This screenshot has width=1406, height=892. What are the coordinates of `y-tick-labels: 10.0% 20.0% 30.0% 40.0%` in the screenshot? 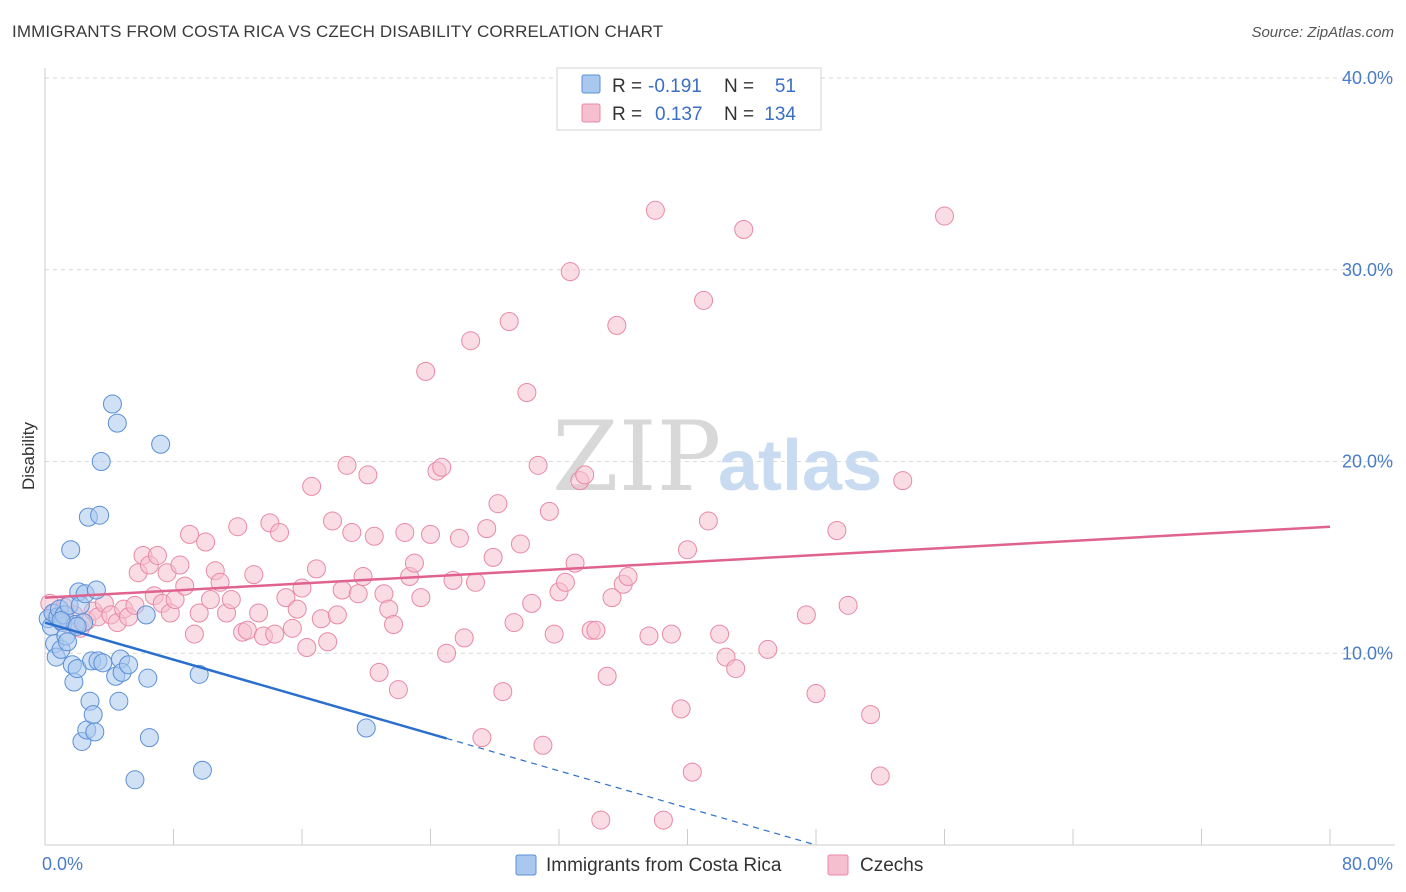 It's located at (1367, 365).